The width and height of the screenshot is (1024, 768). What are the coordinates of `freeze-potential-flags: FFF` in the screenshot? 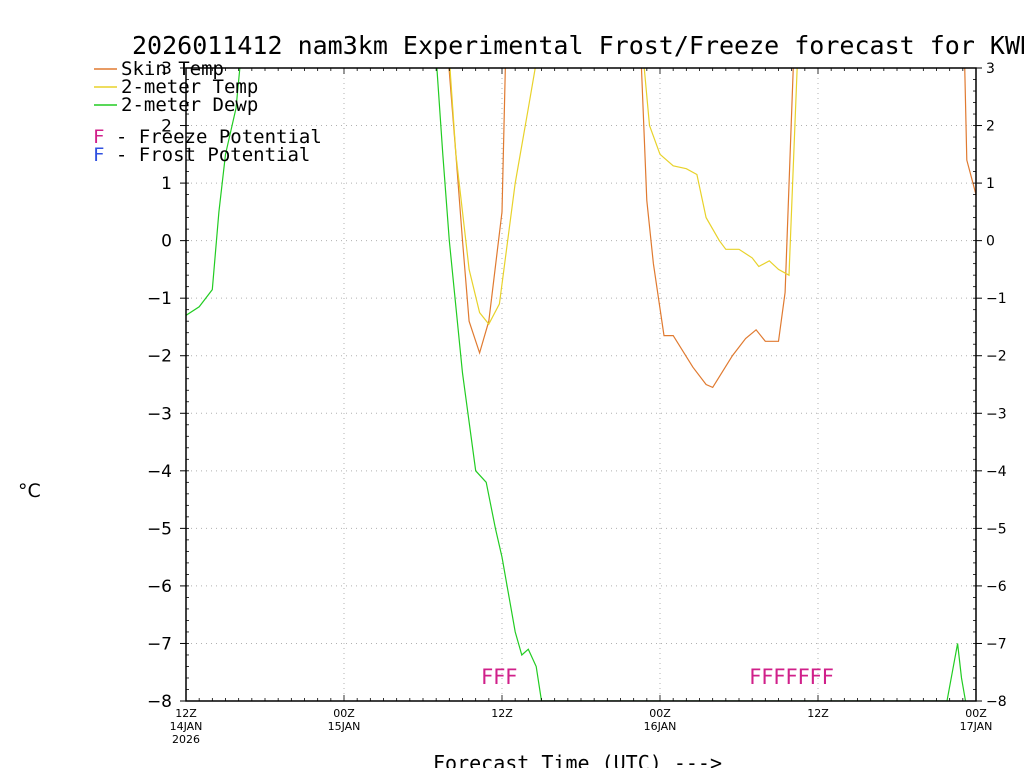 It's located at (499, 677).